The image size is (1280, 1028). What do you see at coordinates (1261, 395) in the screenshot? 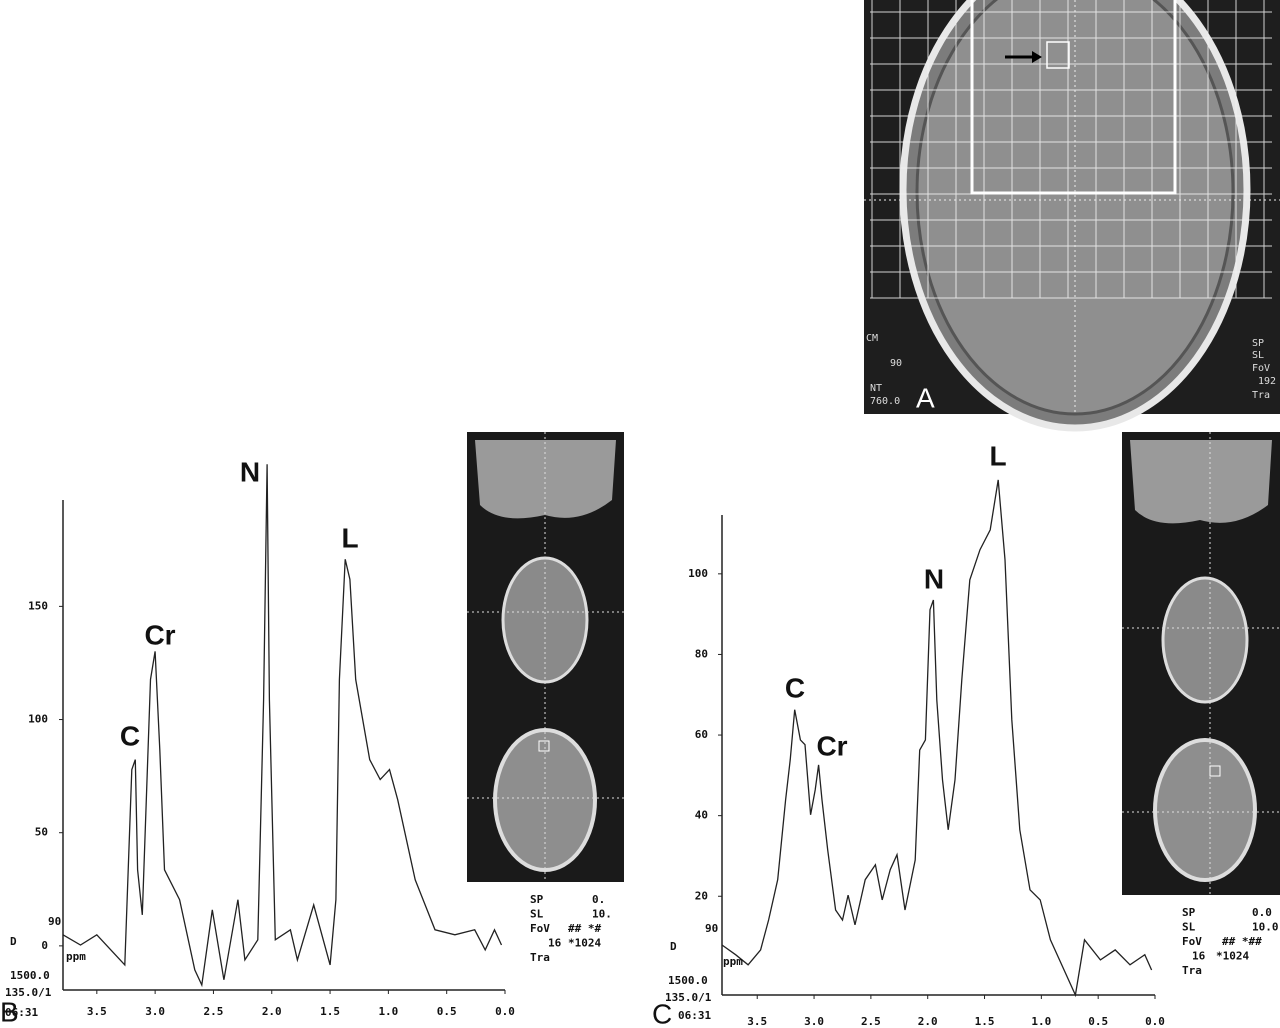
I see `scan-param: Tra` at bounding box center [1261, 395].